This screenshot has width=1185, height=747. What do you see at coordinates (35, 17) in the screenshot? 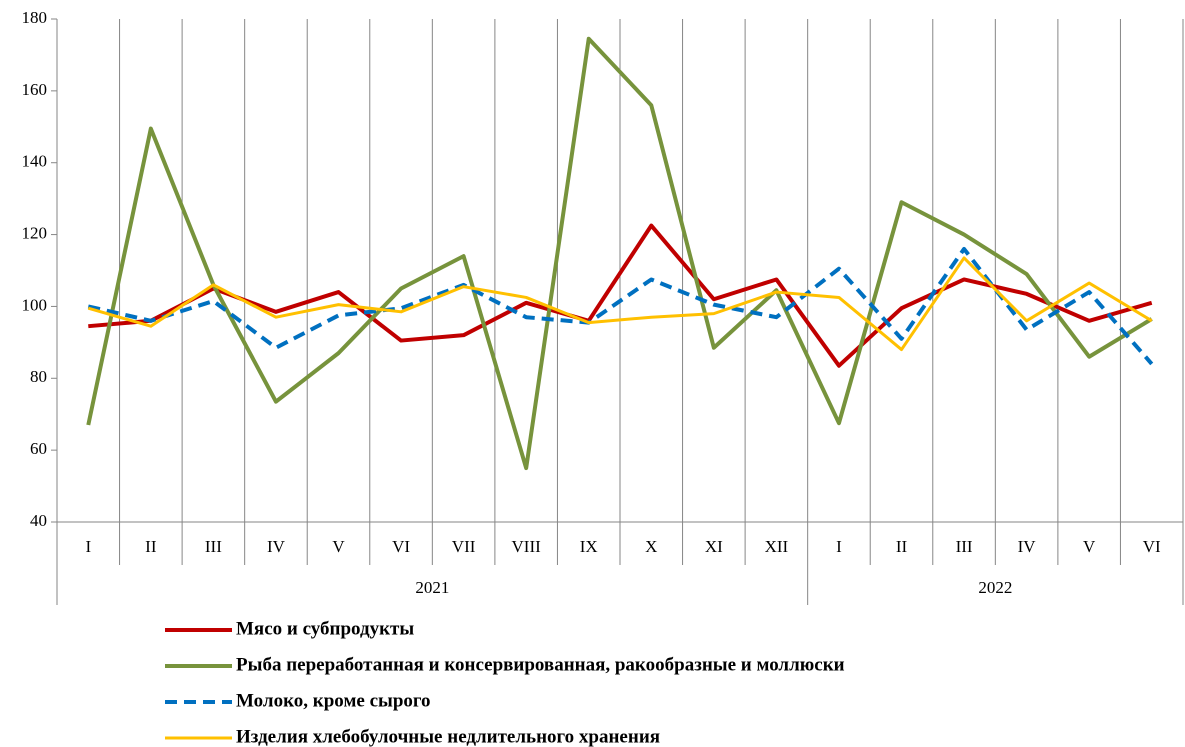
I see `y-tick-label: 180` at bounding box center [35, 17].